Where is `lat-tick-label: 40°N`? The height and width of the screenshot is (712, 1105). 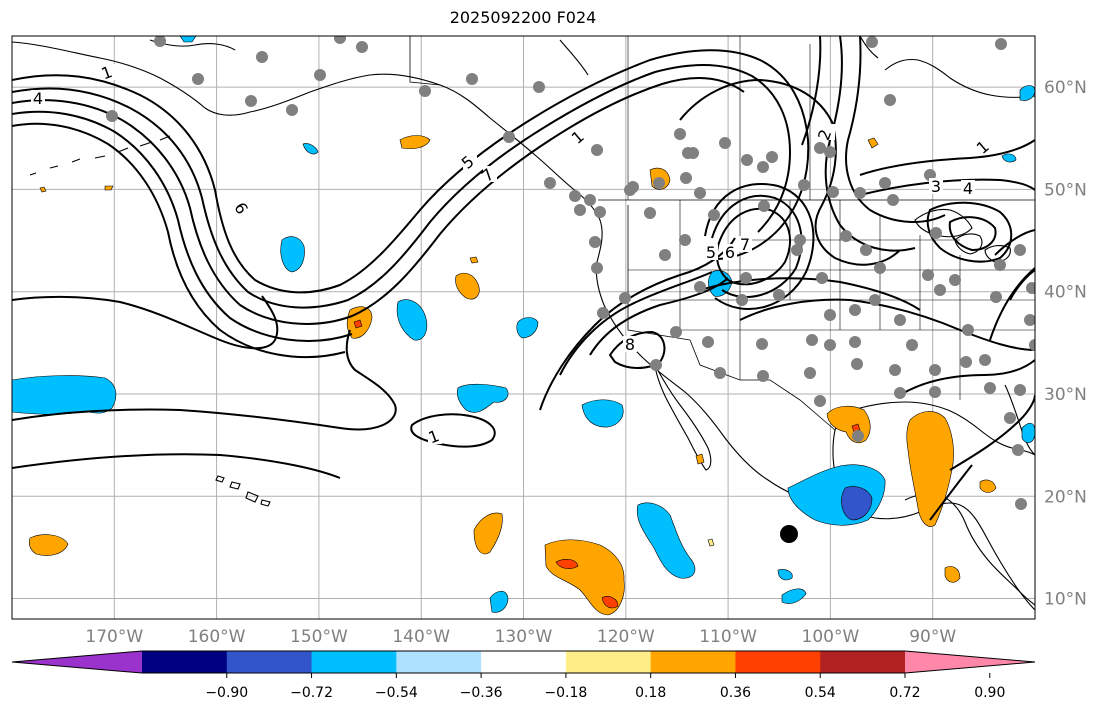 lat-tick-label: 40°N is located at coordinates (1065, 293).